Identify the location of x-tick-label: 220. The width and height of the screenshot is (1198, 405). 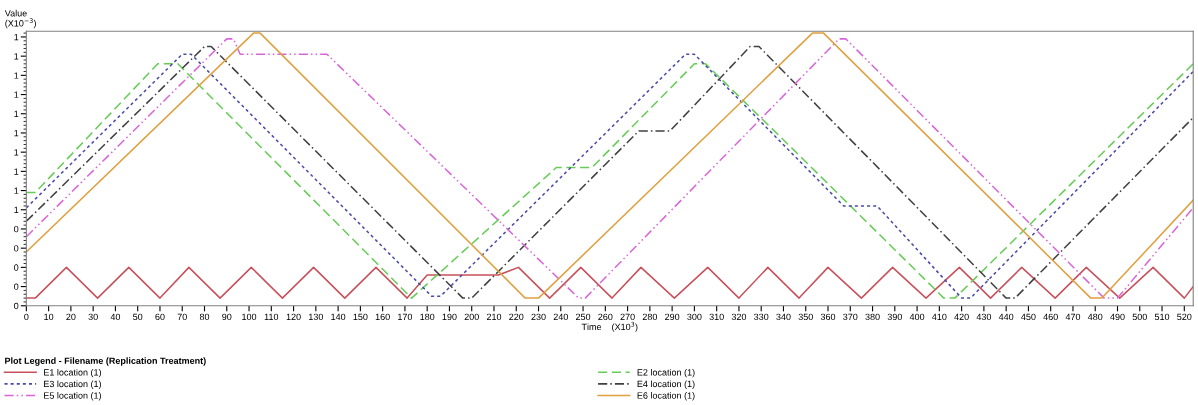
(516, 317).